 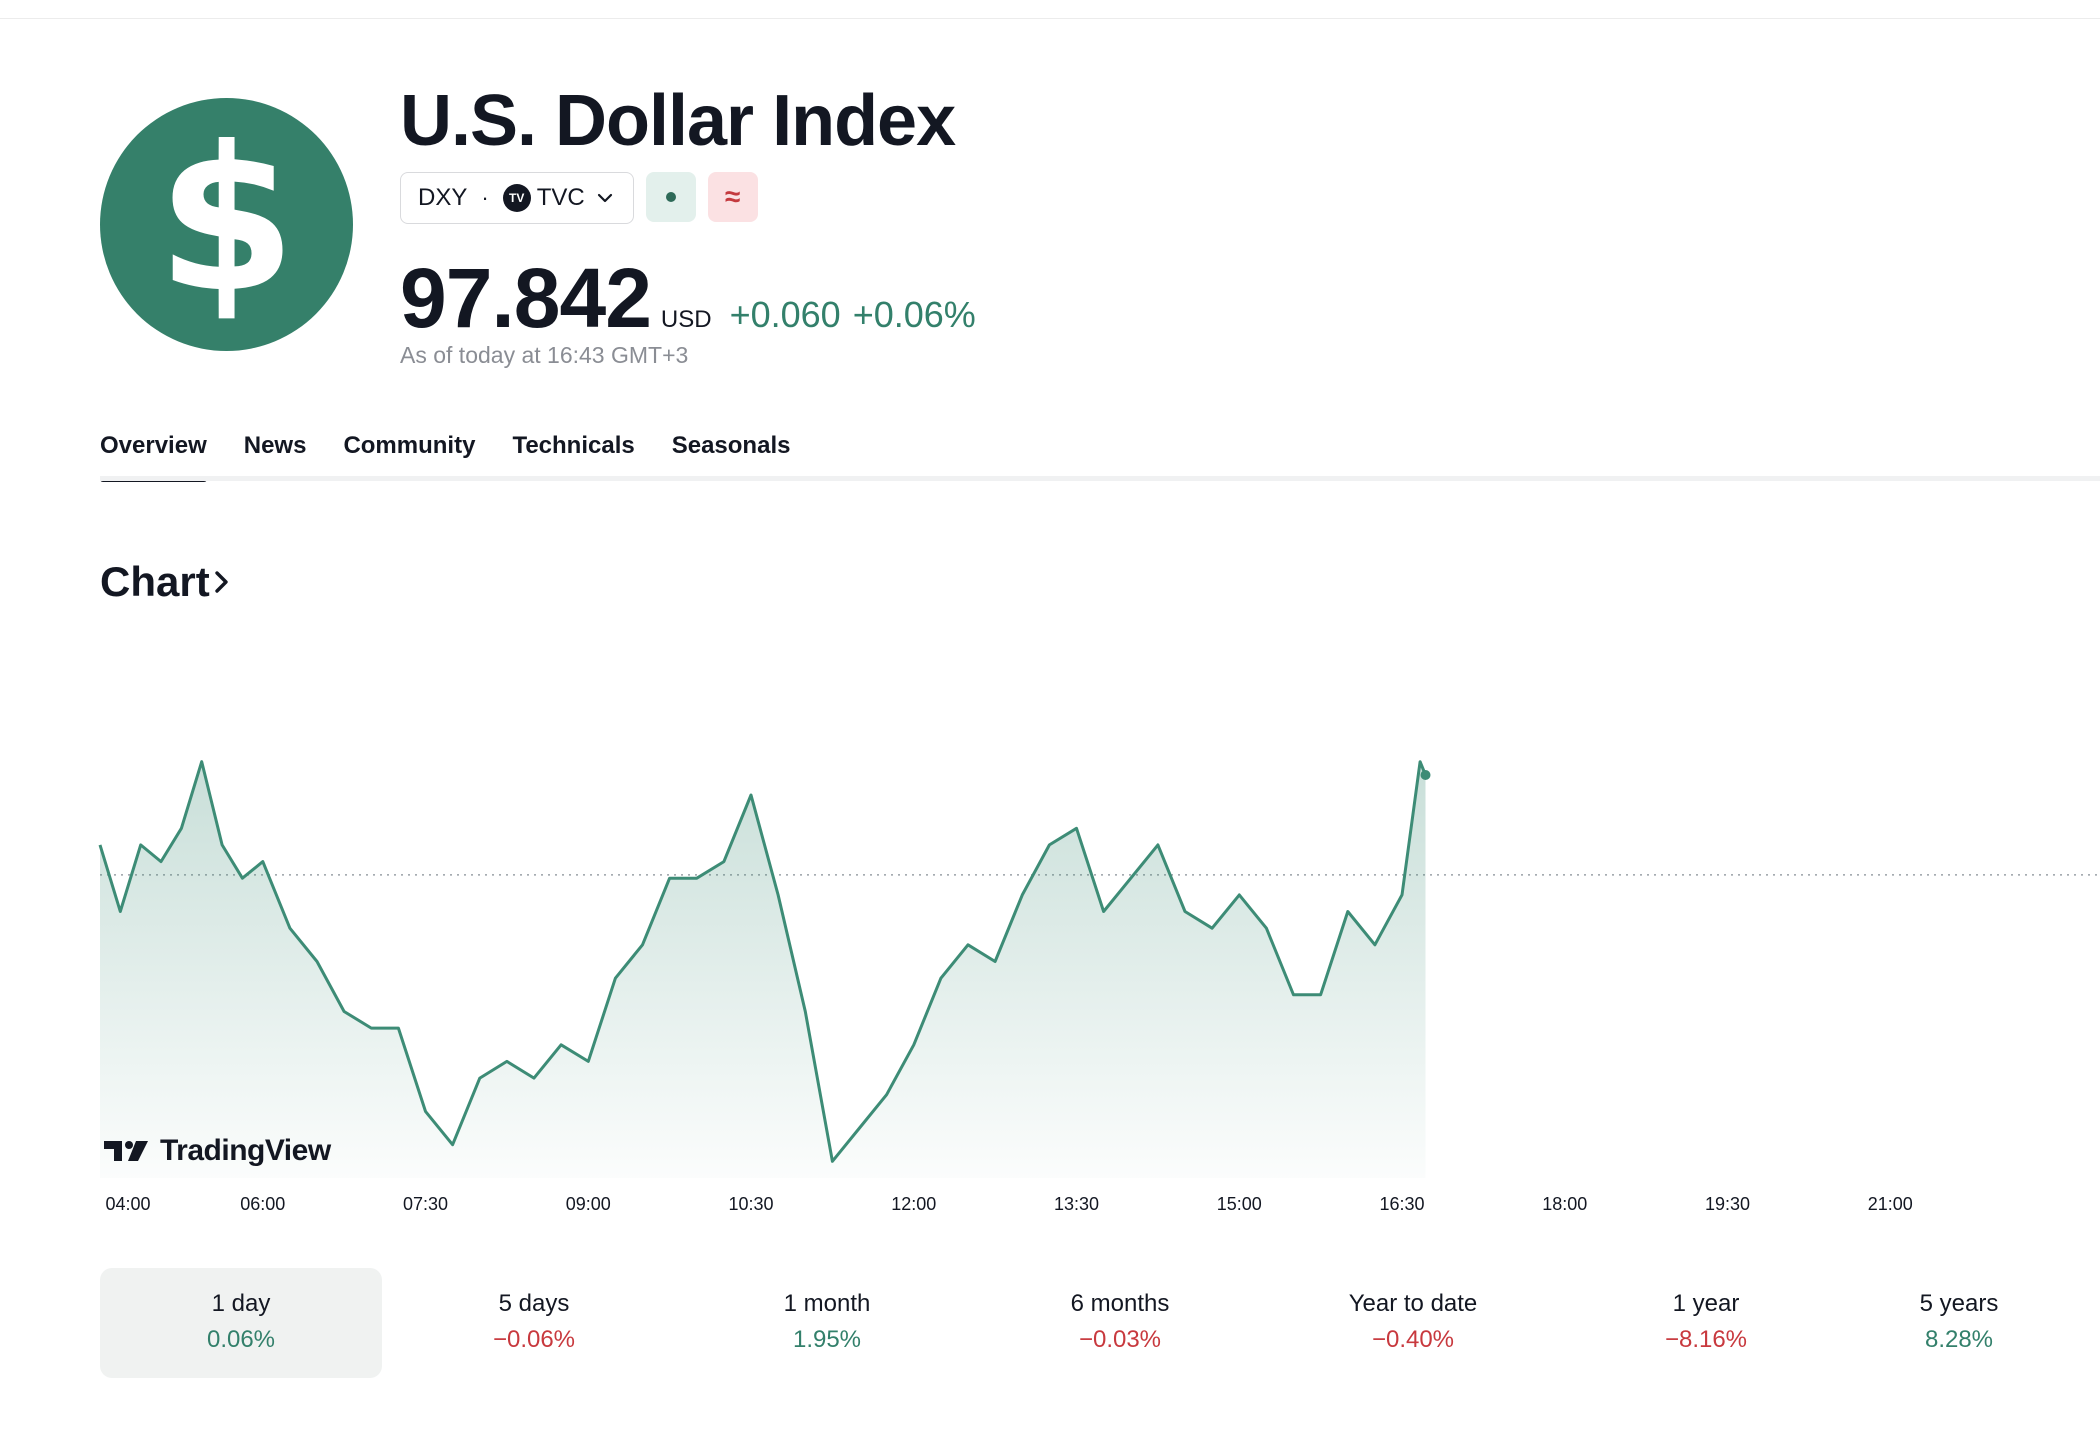 I want to click on period-label: 5 years, so click(x=1959, y=1303).